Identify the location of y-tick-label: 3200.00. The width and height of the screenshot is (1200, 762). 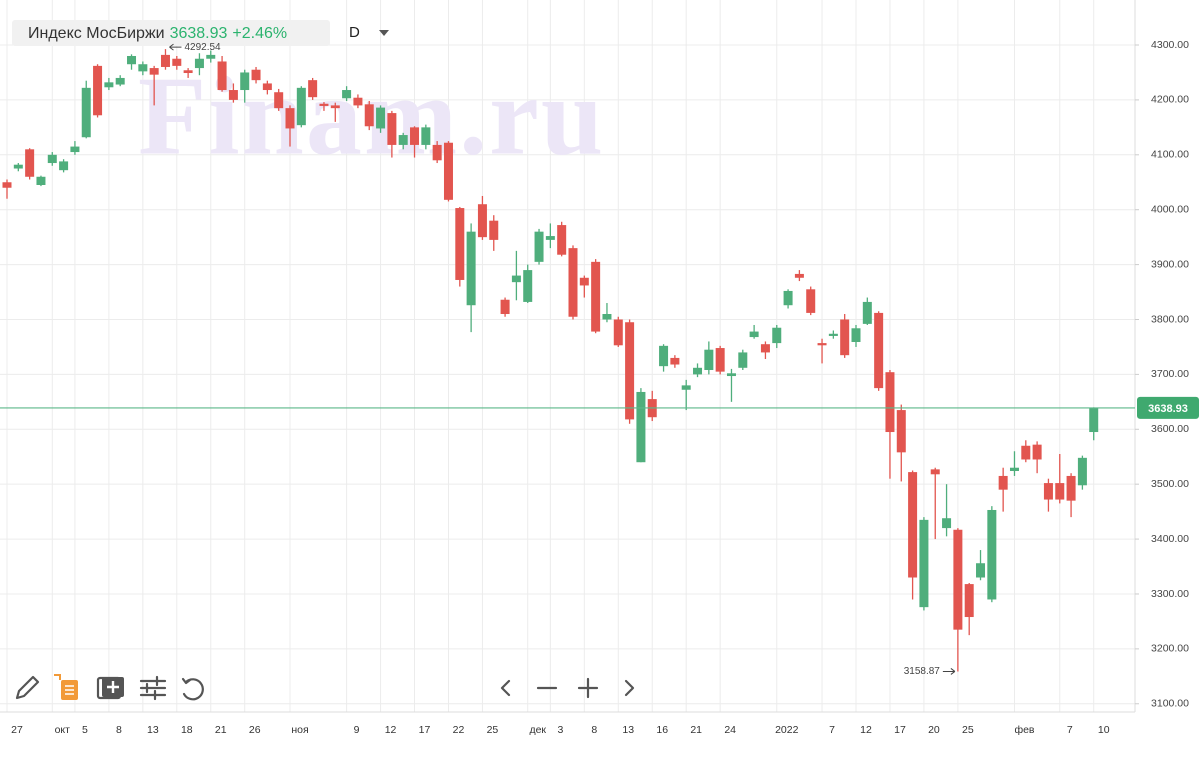
(1170, 649).